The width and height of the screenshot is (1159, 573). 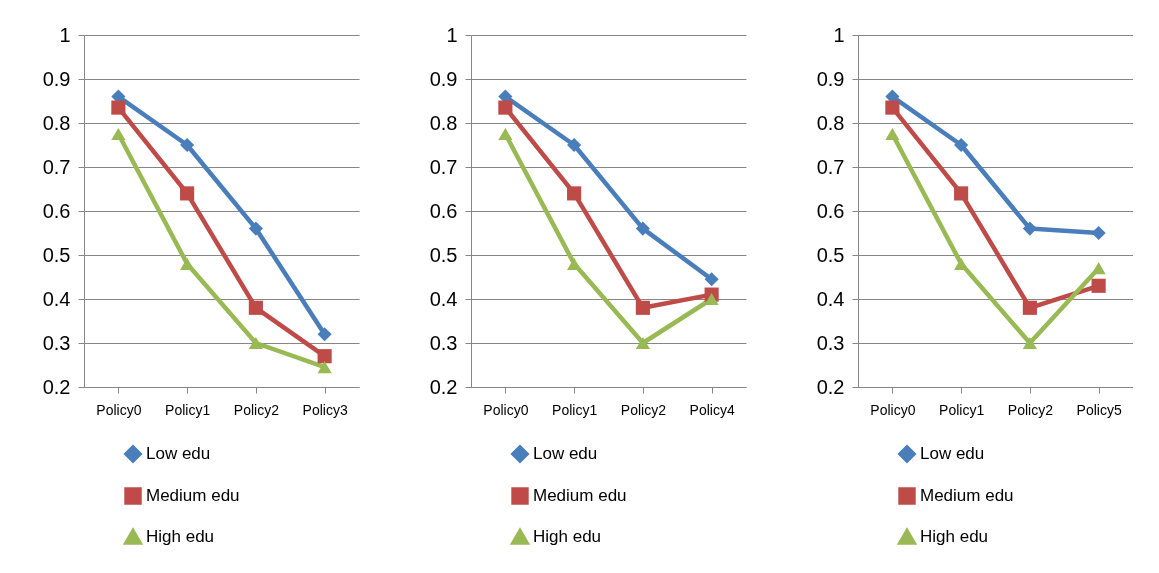 What do you see at coordinates (1099, 409) in the screenshot?
I see `x-tick-label: Policy5` at bounding box center [1099, 409].